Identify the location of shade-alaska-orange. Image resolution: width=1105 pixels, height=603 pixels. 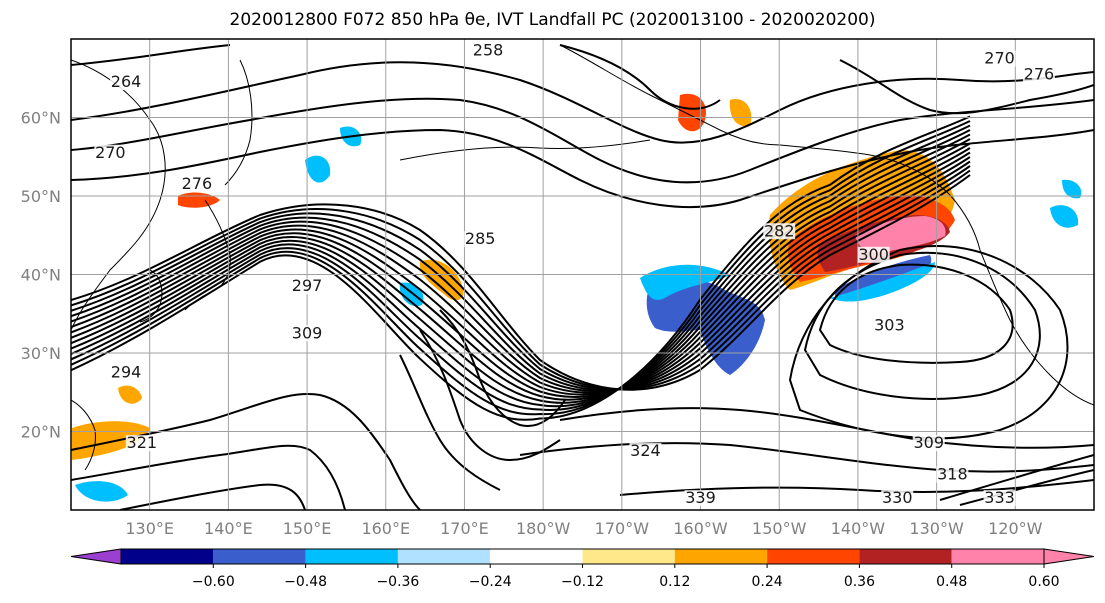
(692, 112).